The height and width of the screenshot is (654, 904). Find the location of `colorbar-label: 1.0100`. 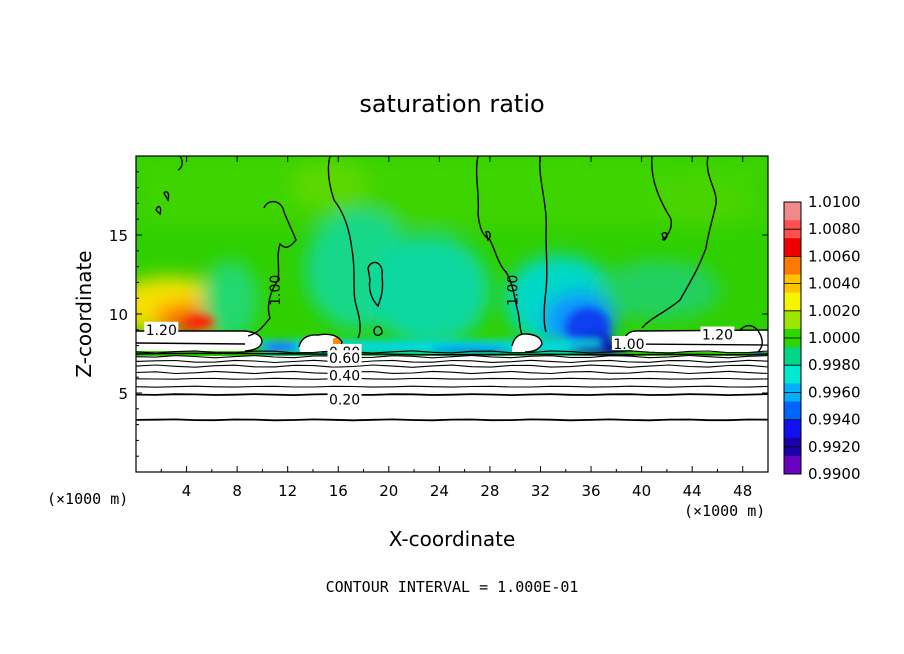

colorbar-label: 1.0100 is located at coordinates (834, 202).